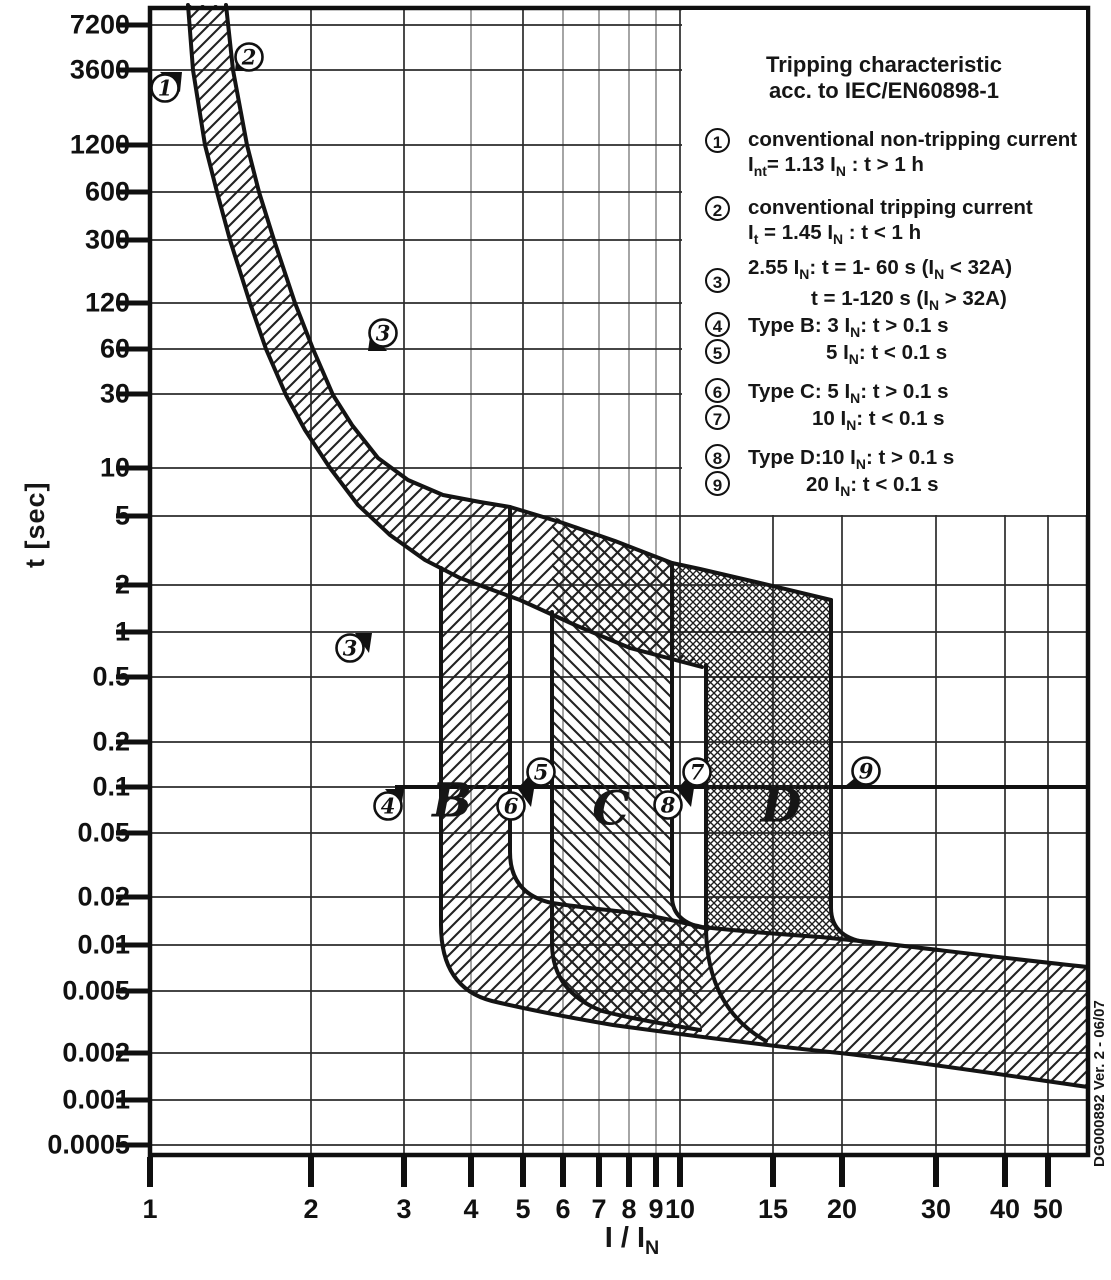 This screenshot has height=1280, width=1111. What do you see at coordinates (471, 1209) in the screenshot?
I see `x-tick-label: 4` at bounding box center [471, 1209].